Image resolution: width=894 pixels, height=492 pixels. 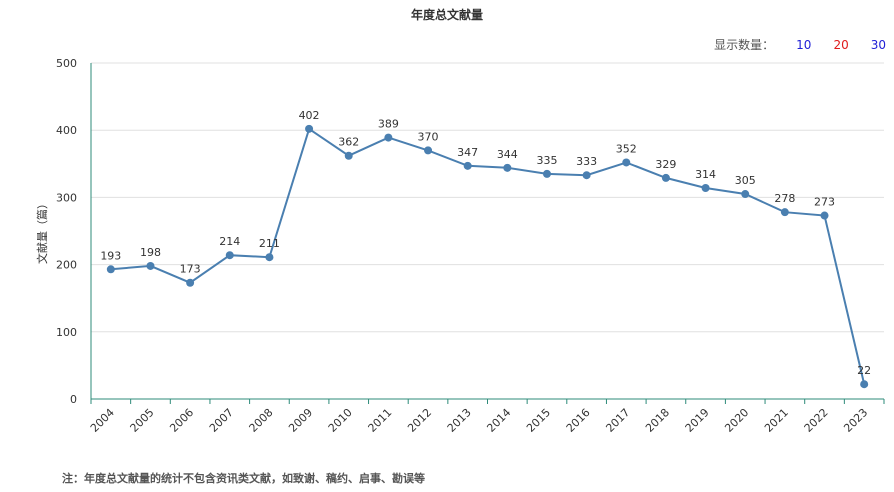 What do you see at coordinates (736, 420) in the screenshot?
I see `x-tick-label: 2020` at bounding box center [736, 420].